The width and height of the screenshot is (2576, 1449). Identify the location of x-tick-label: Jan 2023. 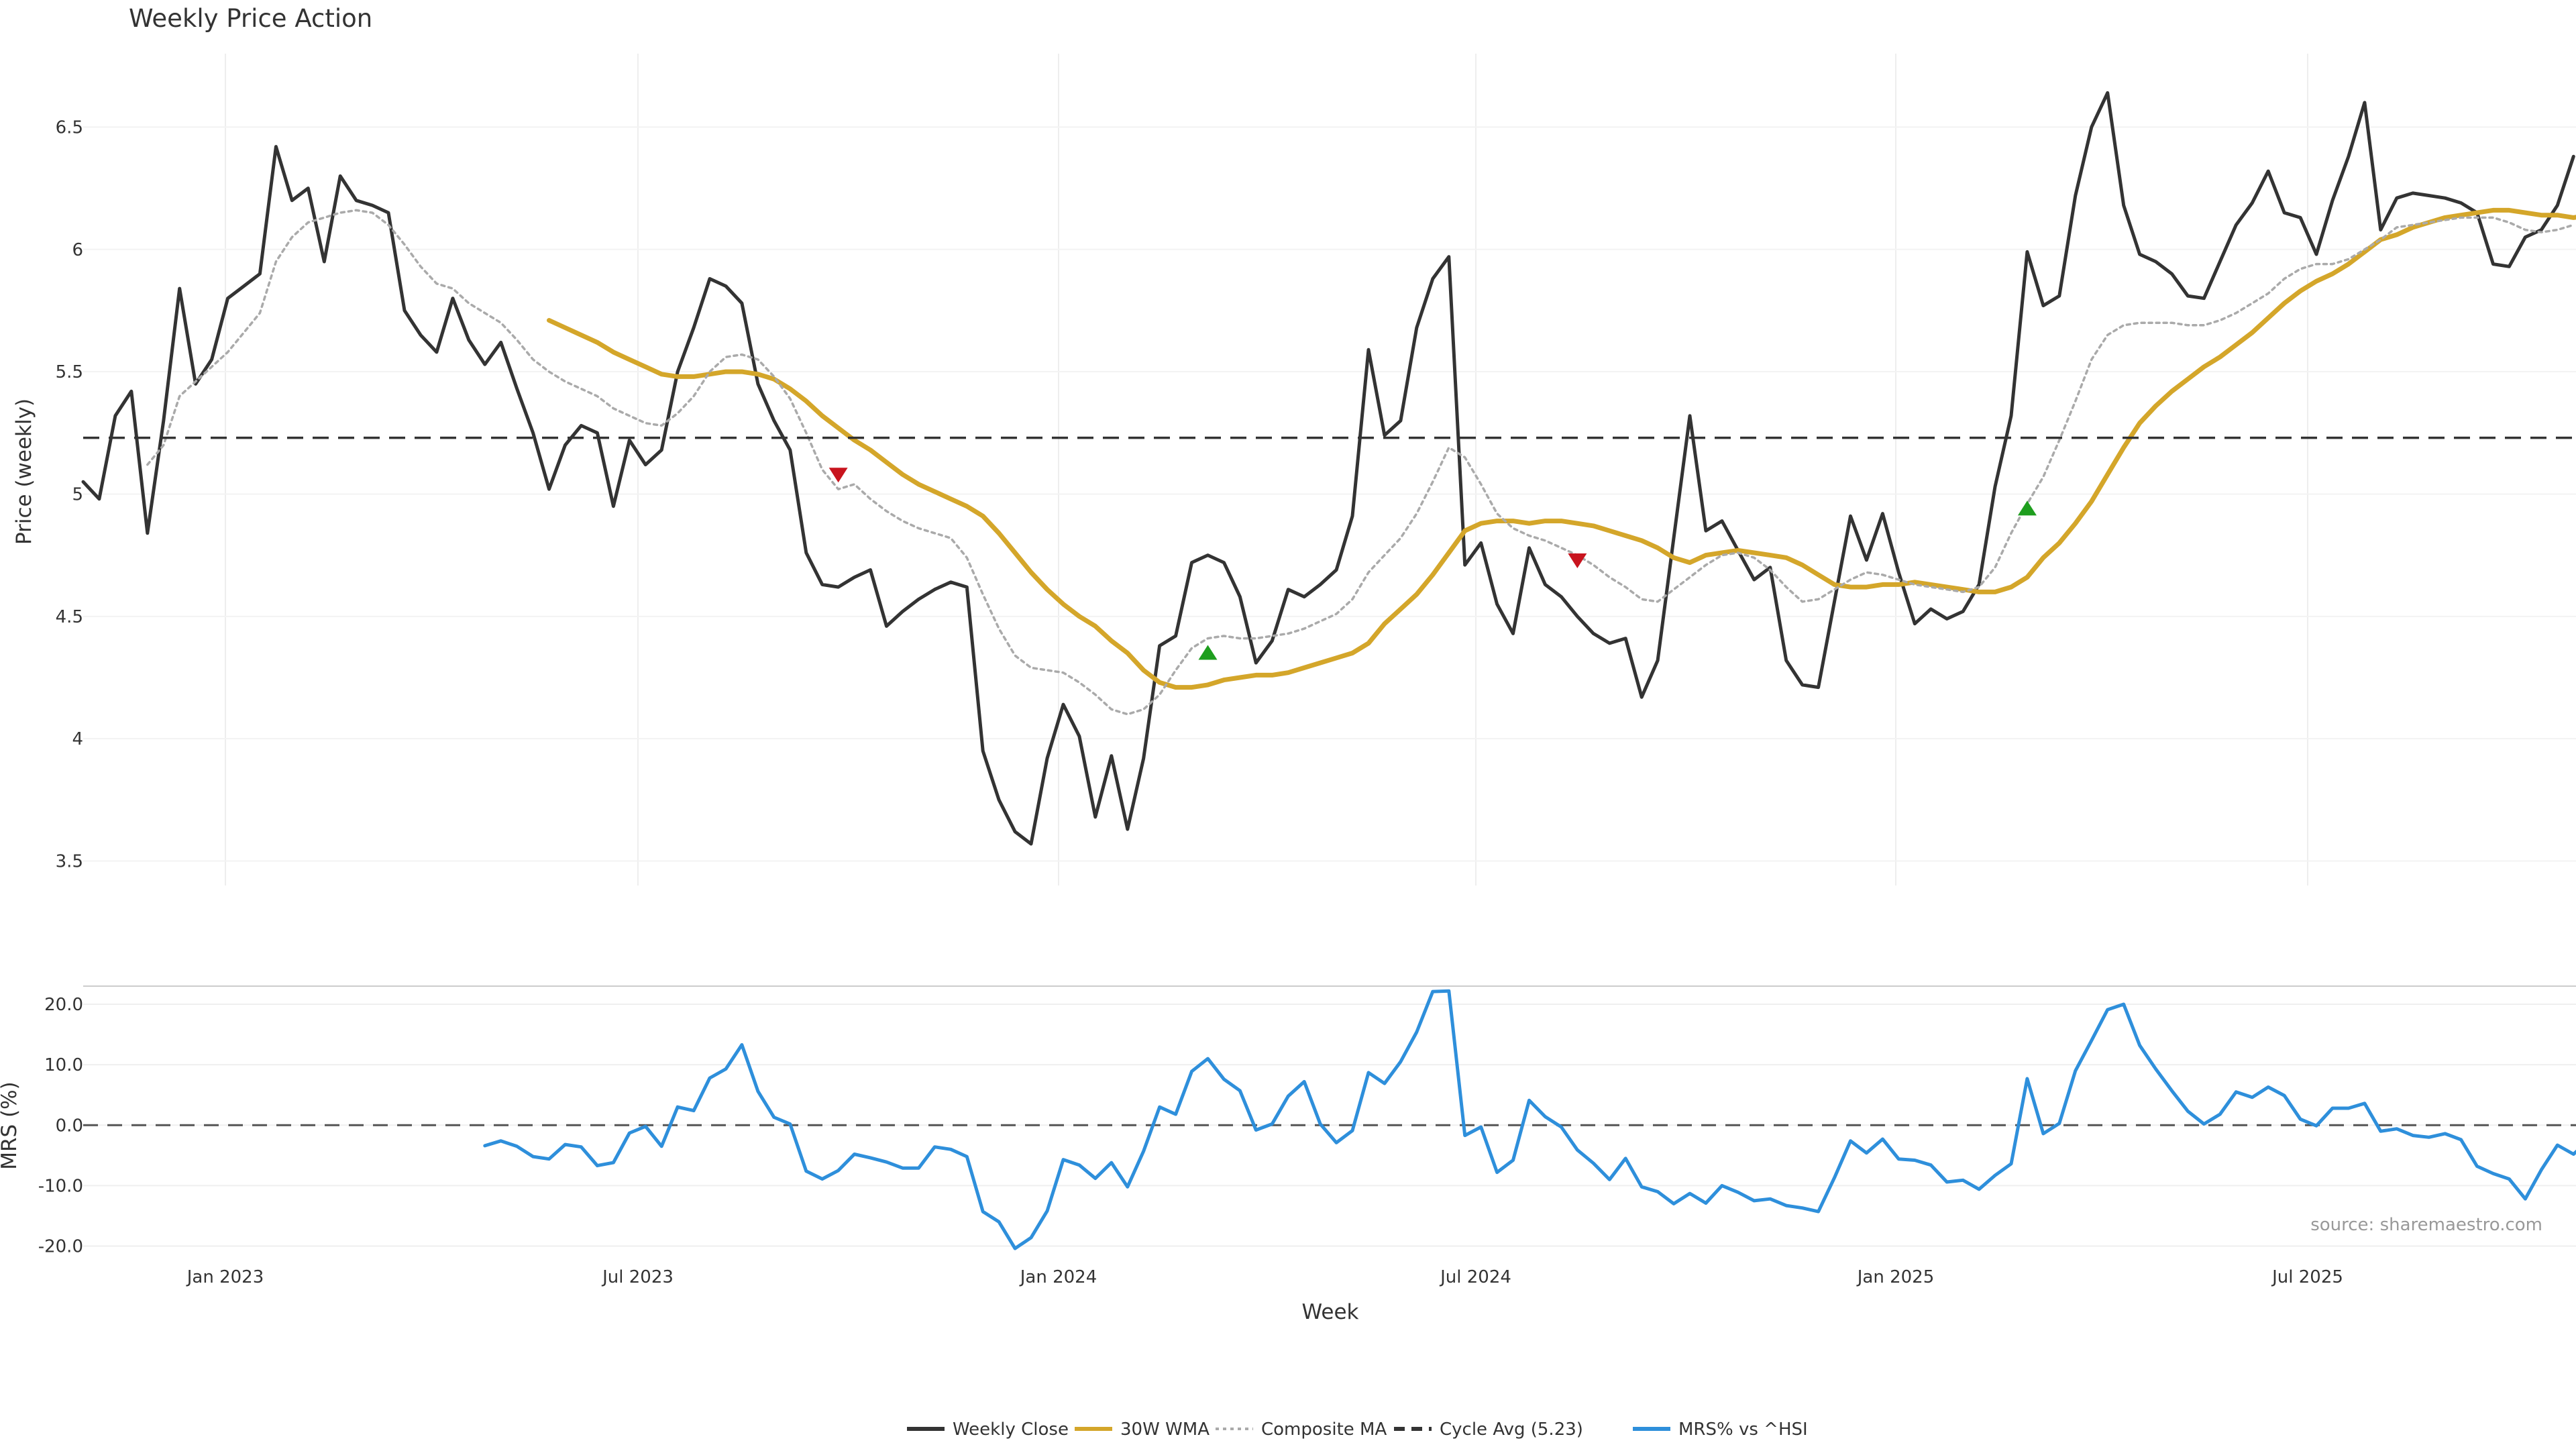
(225, 1277).